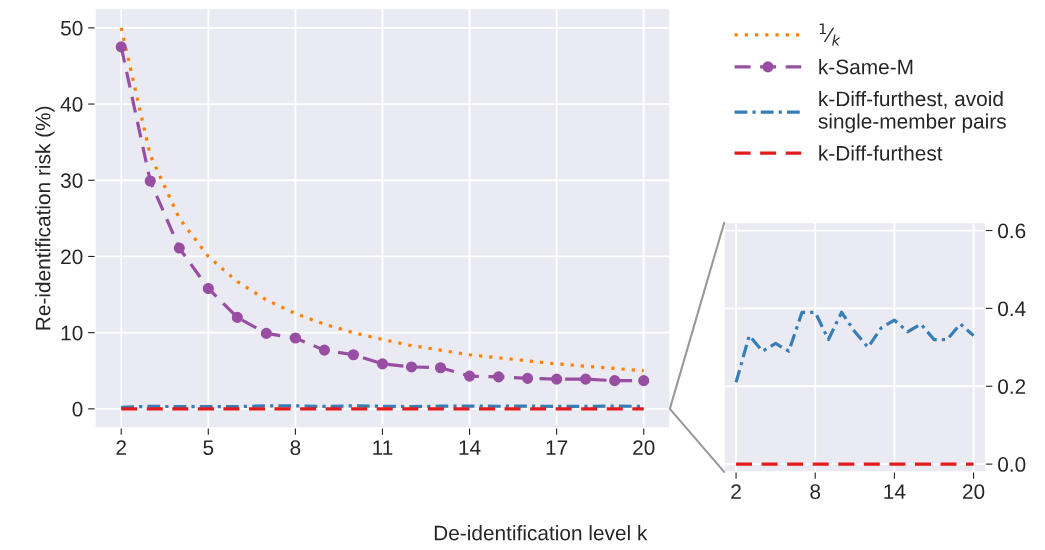  I want to click on y-tick-label: 30, so click(71, 180).